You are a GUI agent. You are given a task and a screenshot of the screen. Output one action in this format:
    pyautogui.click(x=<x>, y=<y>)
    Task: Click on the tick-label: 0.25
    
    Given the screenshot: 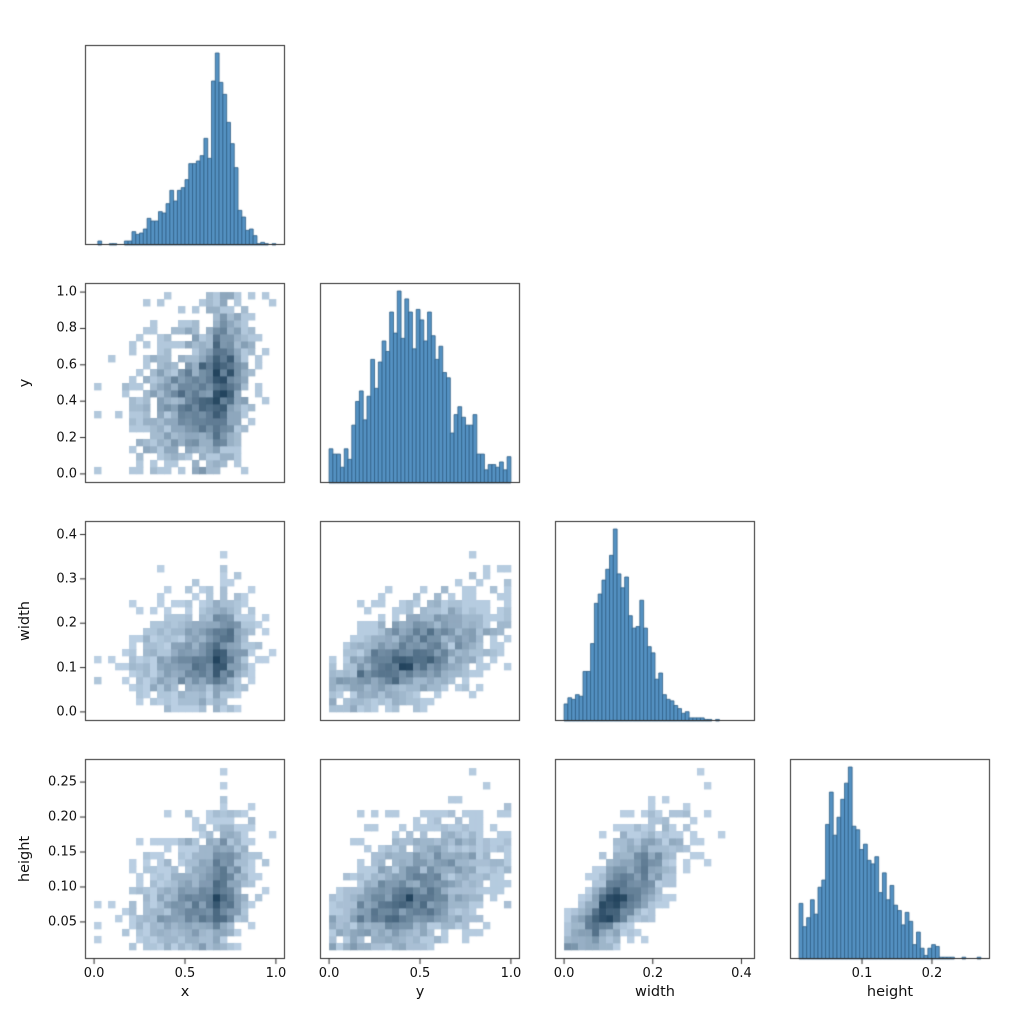 What is the action you would take?
    pyautogui.click(x=62, y=782)
    